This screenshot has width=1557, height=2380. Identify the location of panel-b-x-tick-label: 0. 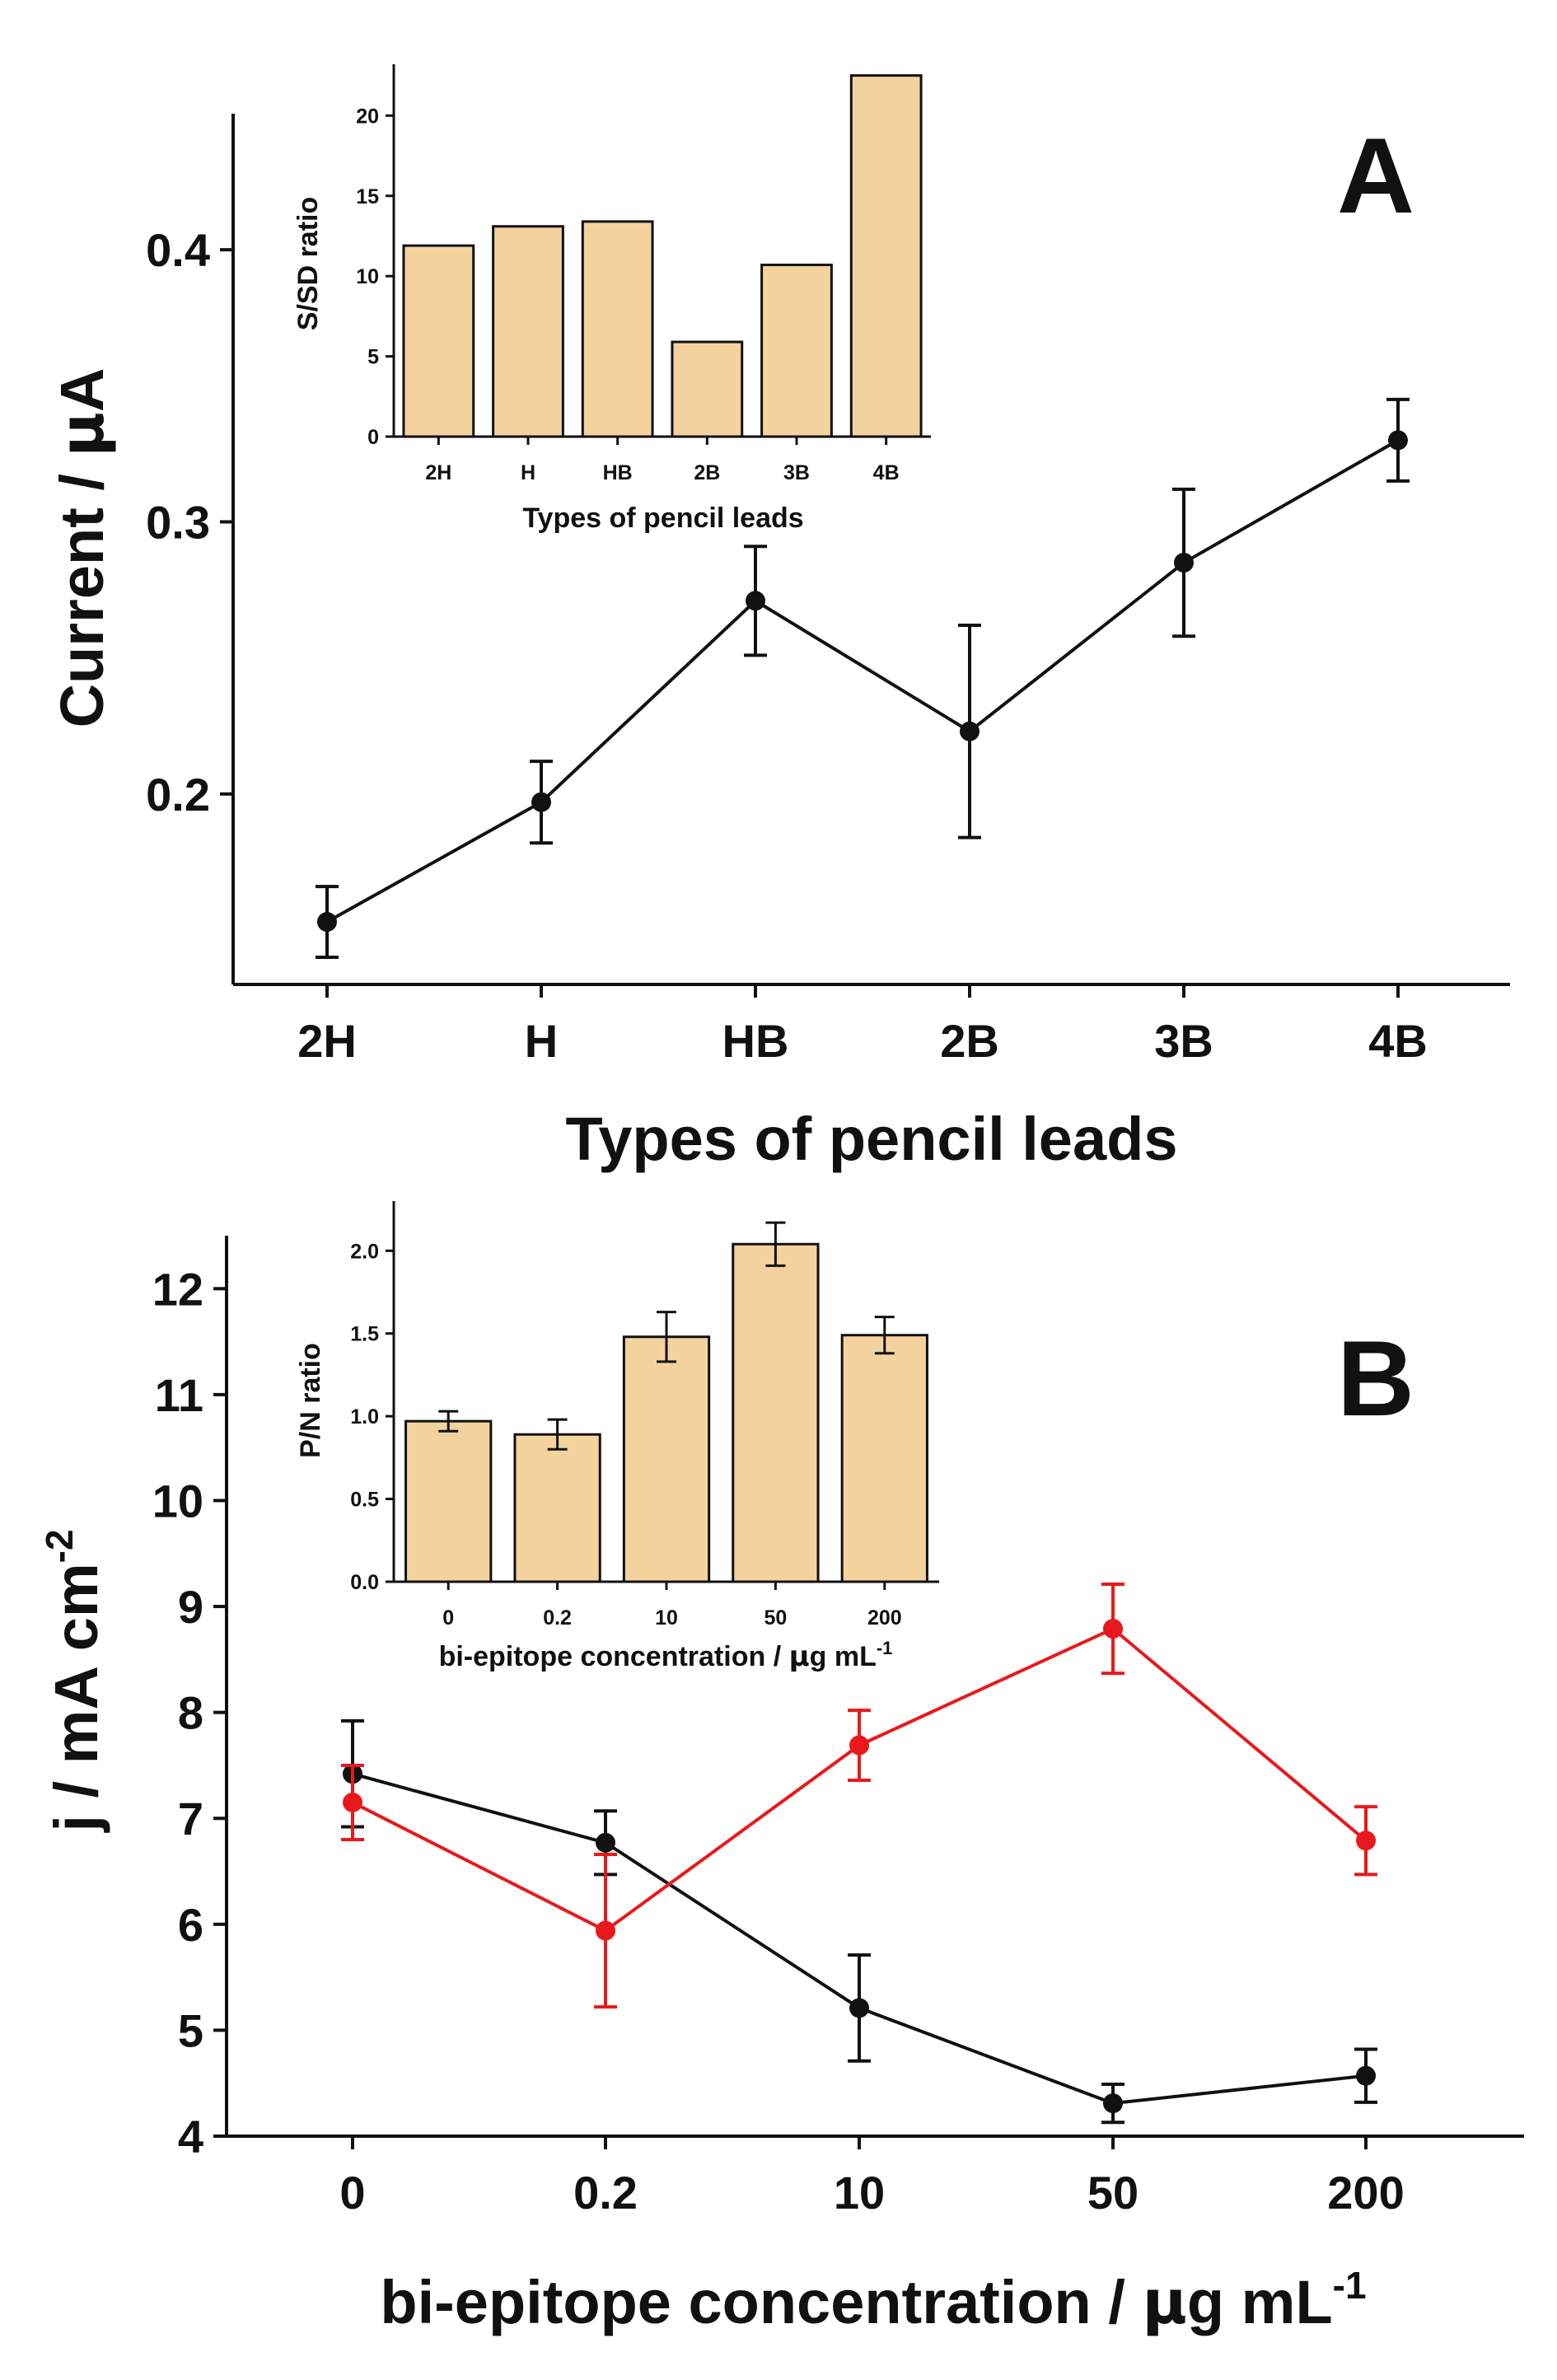
(352, 2193).